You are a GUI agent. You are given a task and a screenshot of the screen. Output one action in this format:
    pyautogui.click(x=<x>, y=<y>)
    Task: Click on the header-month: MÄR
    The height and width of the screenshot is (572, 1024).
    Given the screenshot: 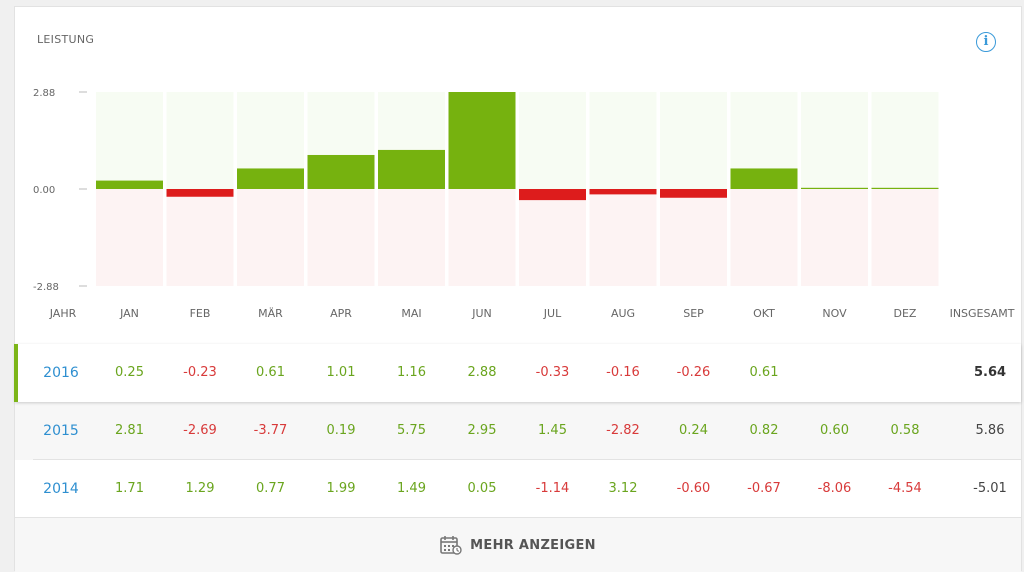 What is the action you would take?
    pyautogui.click(x=270, y=313)
    